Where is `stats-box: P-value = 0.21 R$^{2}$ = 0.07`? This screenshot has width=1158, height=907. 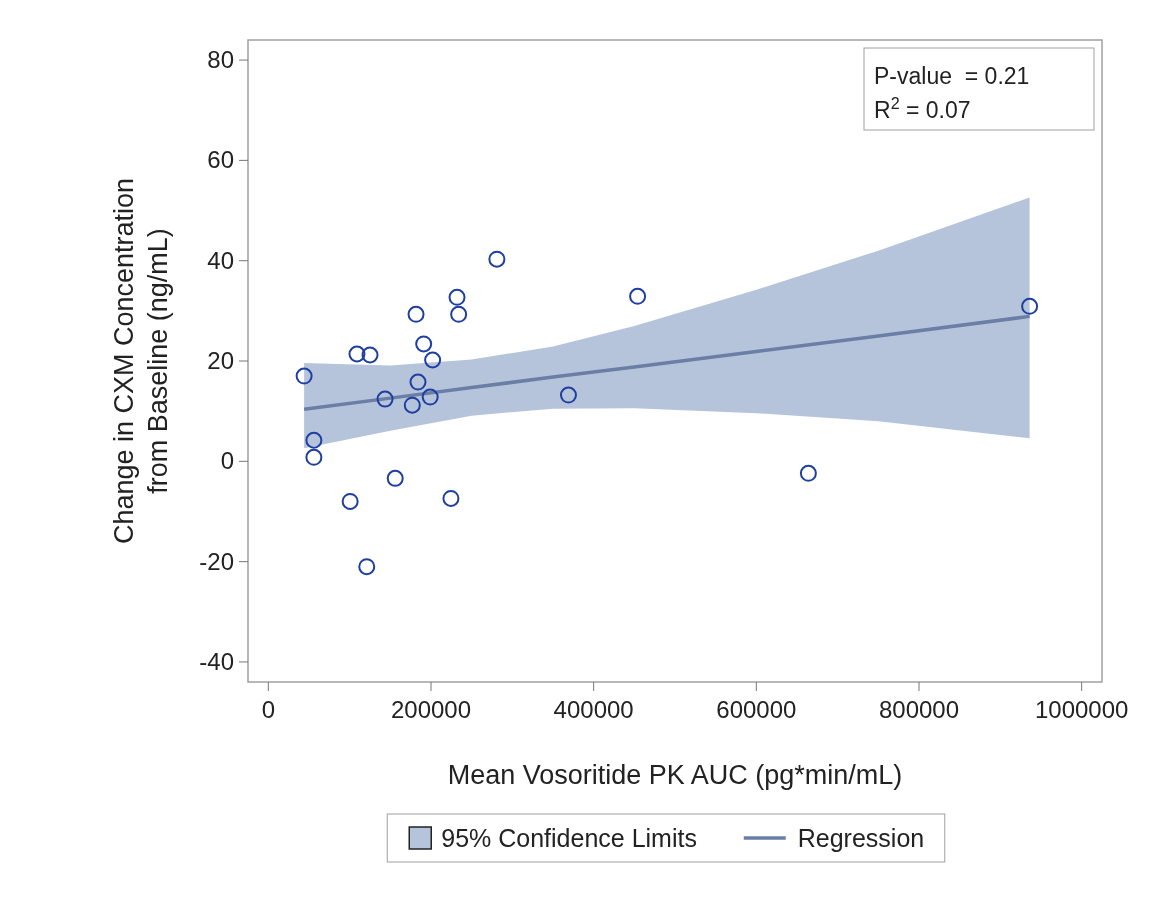
stats-box: P-value = 0.21 R$^{2}$ = 0.07 is located at coordinates (979, 89).